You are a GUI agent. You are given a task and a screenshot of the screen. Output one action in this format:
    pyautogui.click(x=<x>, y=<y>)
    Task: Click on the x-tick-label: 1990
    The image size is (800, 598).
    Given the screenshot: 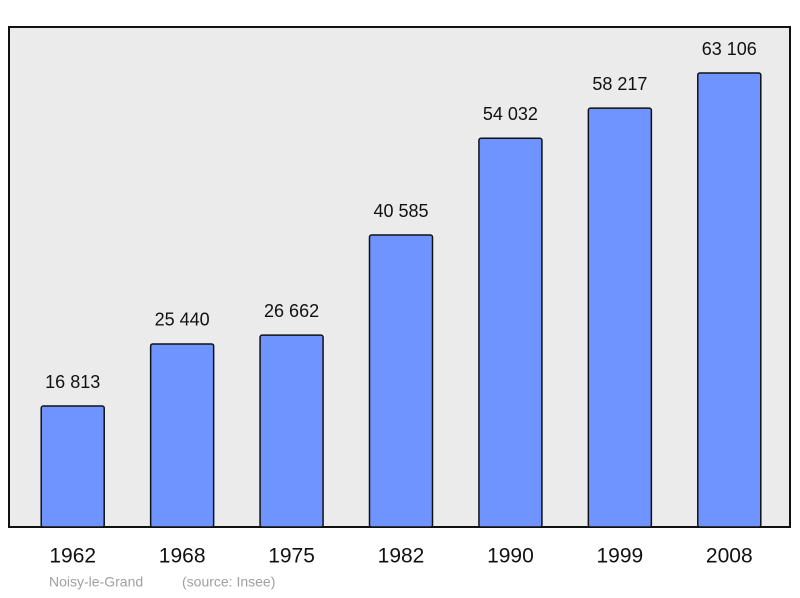 What is the action you would take?
    pyautogui.click(x=510, y=556)
    